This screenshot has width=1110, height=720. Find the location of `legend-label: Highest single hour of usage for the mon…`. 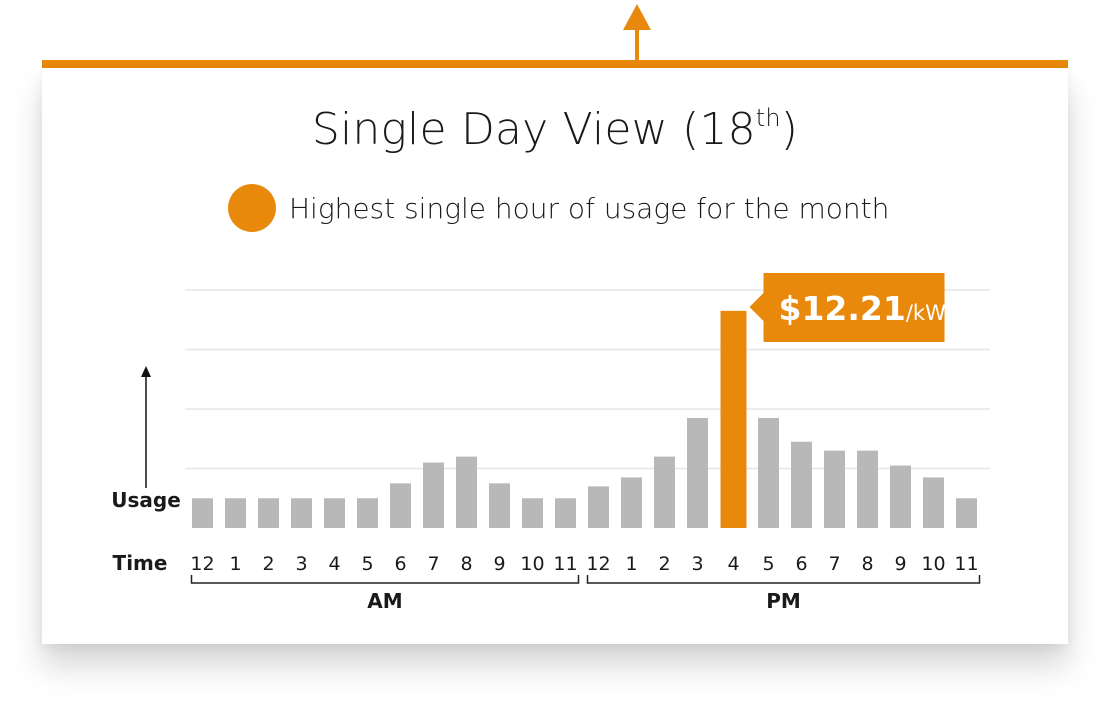

legend-label: Highest single hour of usage for the mon… is located at coordinates (589, 208).